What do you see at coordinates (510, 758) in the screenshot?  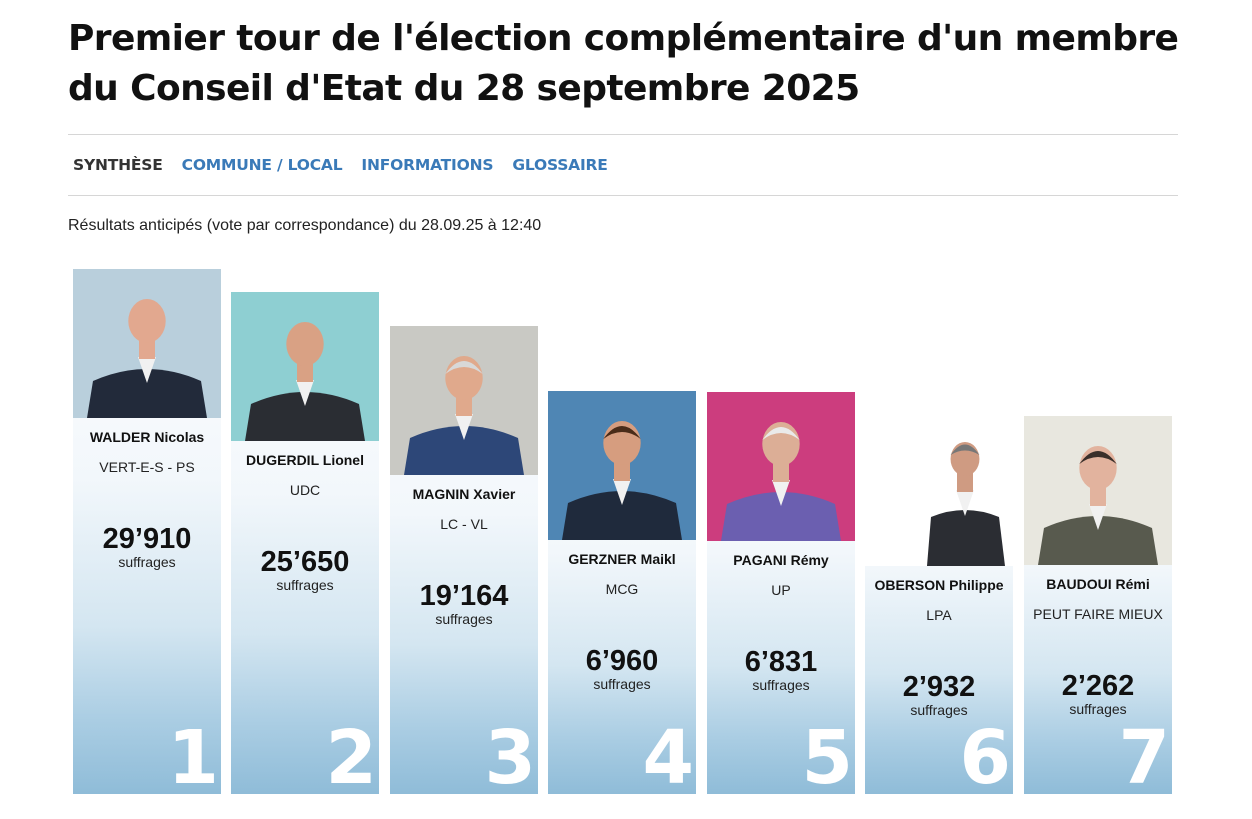 I see `rank-number: 3` at bounding box center [510, 758].